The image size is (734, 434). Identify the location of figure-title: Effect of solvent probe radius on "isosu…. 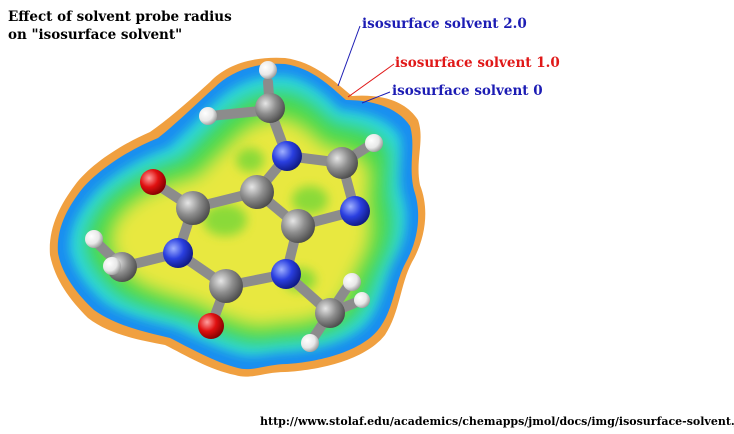
(120, 26).